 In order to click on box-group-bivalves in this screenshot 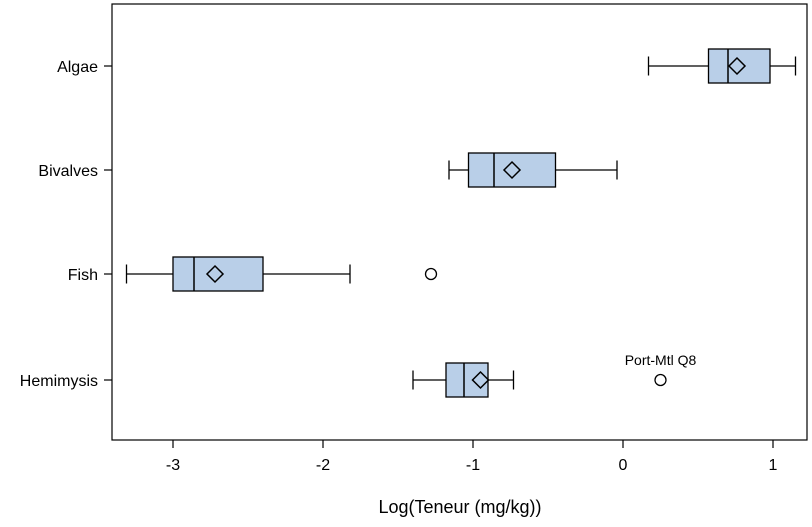, I will do `click(533, 170)`.